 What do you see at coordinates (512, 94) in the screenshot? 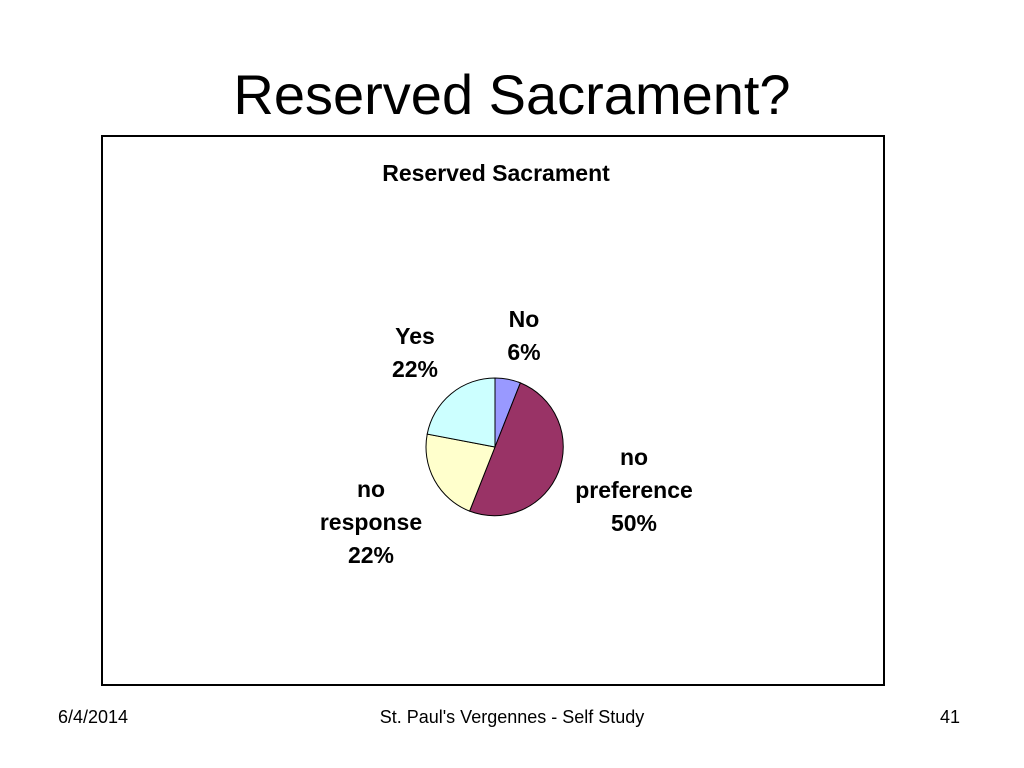
I see `slide-title: Reserved Sacrament?` at bounding box center [512, 94].